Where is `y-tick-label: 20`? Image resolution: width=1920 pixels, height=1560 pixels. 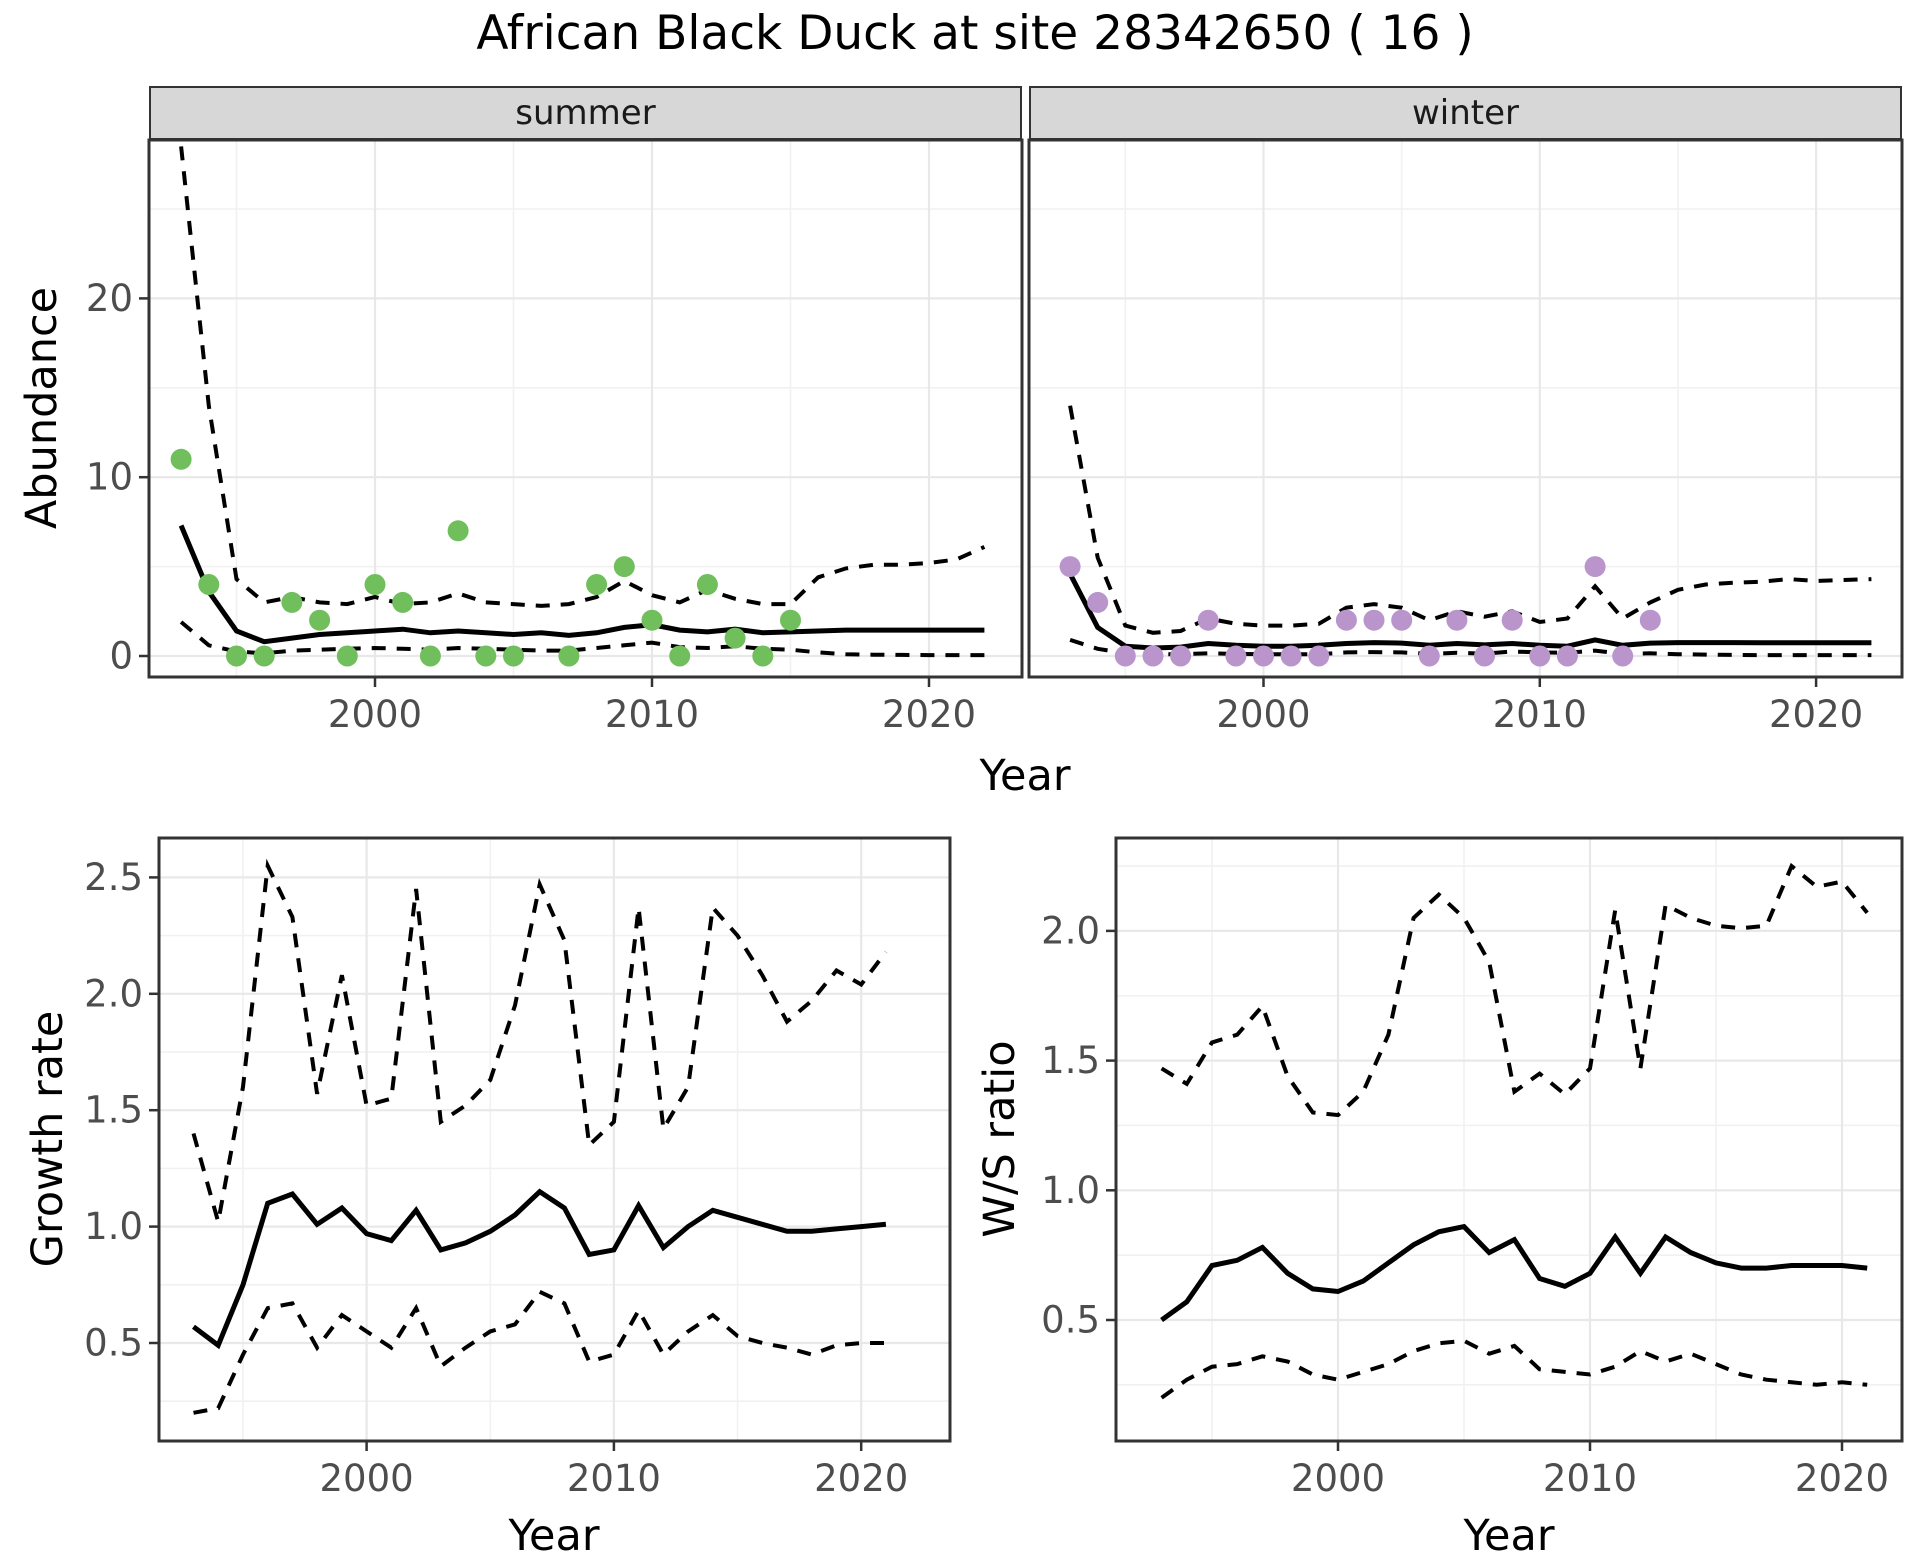 y-tick-label: 20 is located at coordinates (109, 298).